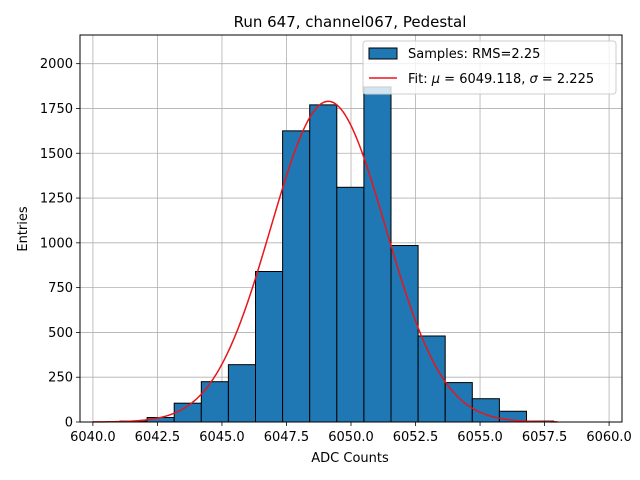  What do you see at coordinates (158, 437) in the screenshot?
I see `x-tick-label: 6042.5` at bounding box center [158, 437].